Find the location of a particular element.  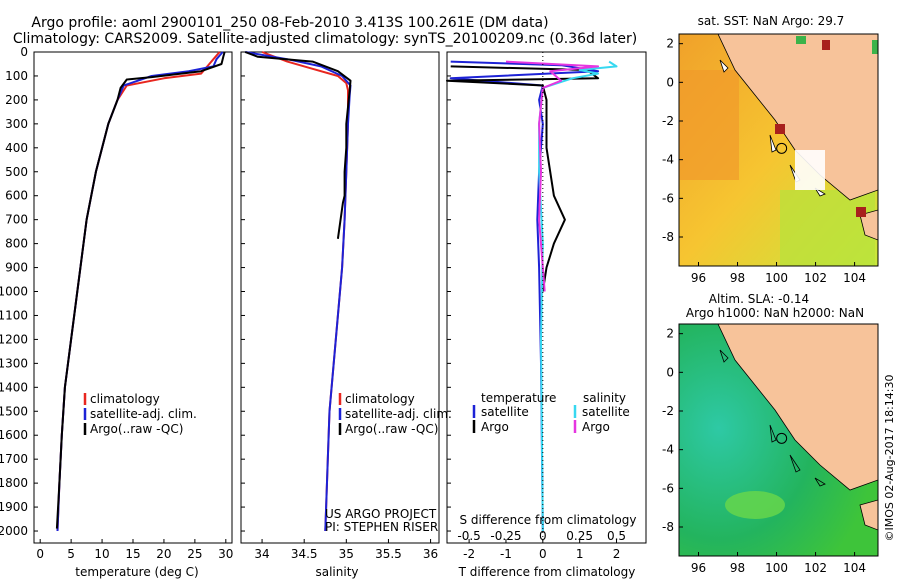

sla-map-title-line-1: Altim. SLA: -0.14 is located at coordinates (759, 299).